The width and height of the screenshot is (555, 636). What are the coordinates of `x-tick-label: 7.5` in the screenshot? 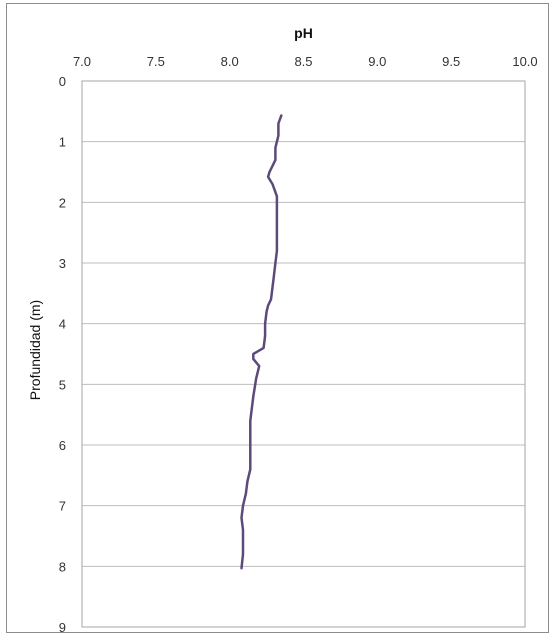 It's located at (156, 61).